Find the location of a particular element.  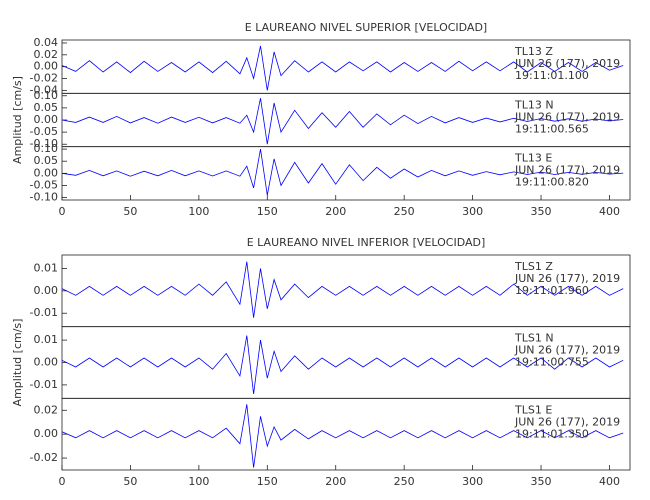

station-label: TLS1 E is located at coordinates (533, 409).